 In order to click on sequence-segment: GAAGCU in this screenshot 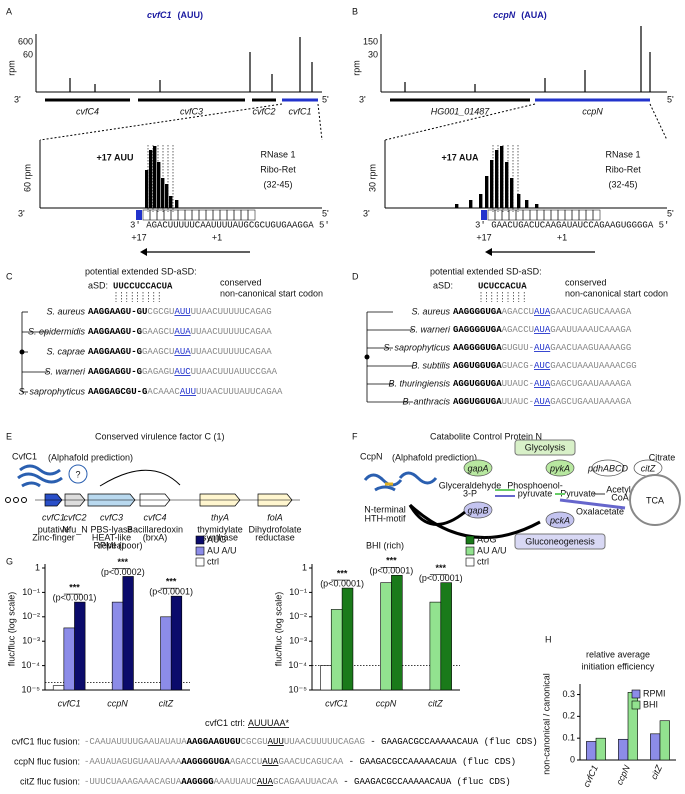, I will do `click(158, 352)`.